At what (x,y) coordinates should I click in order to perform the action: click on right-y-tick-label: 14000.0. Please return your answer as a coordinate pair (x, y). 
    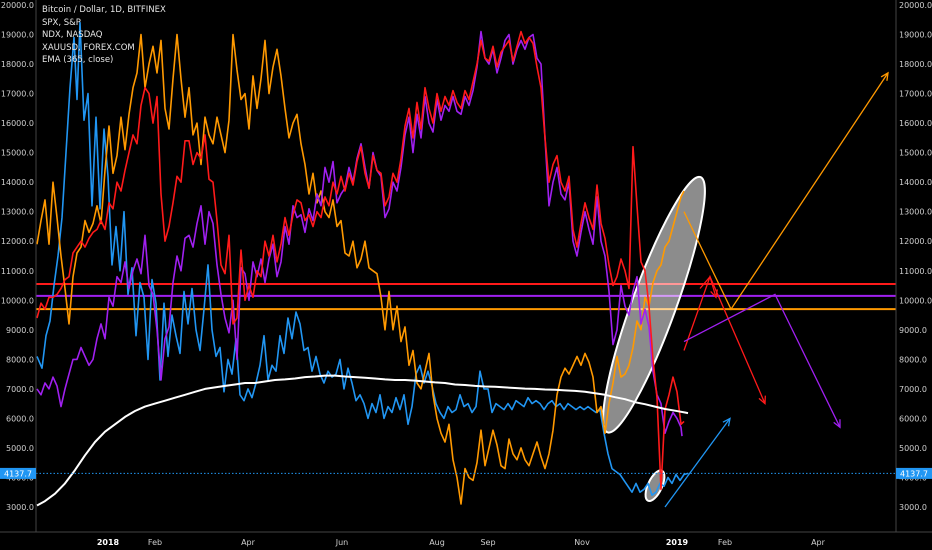
    Looking at the image, I should click on (915, 182).